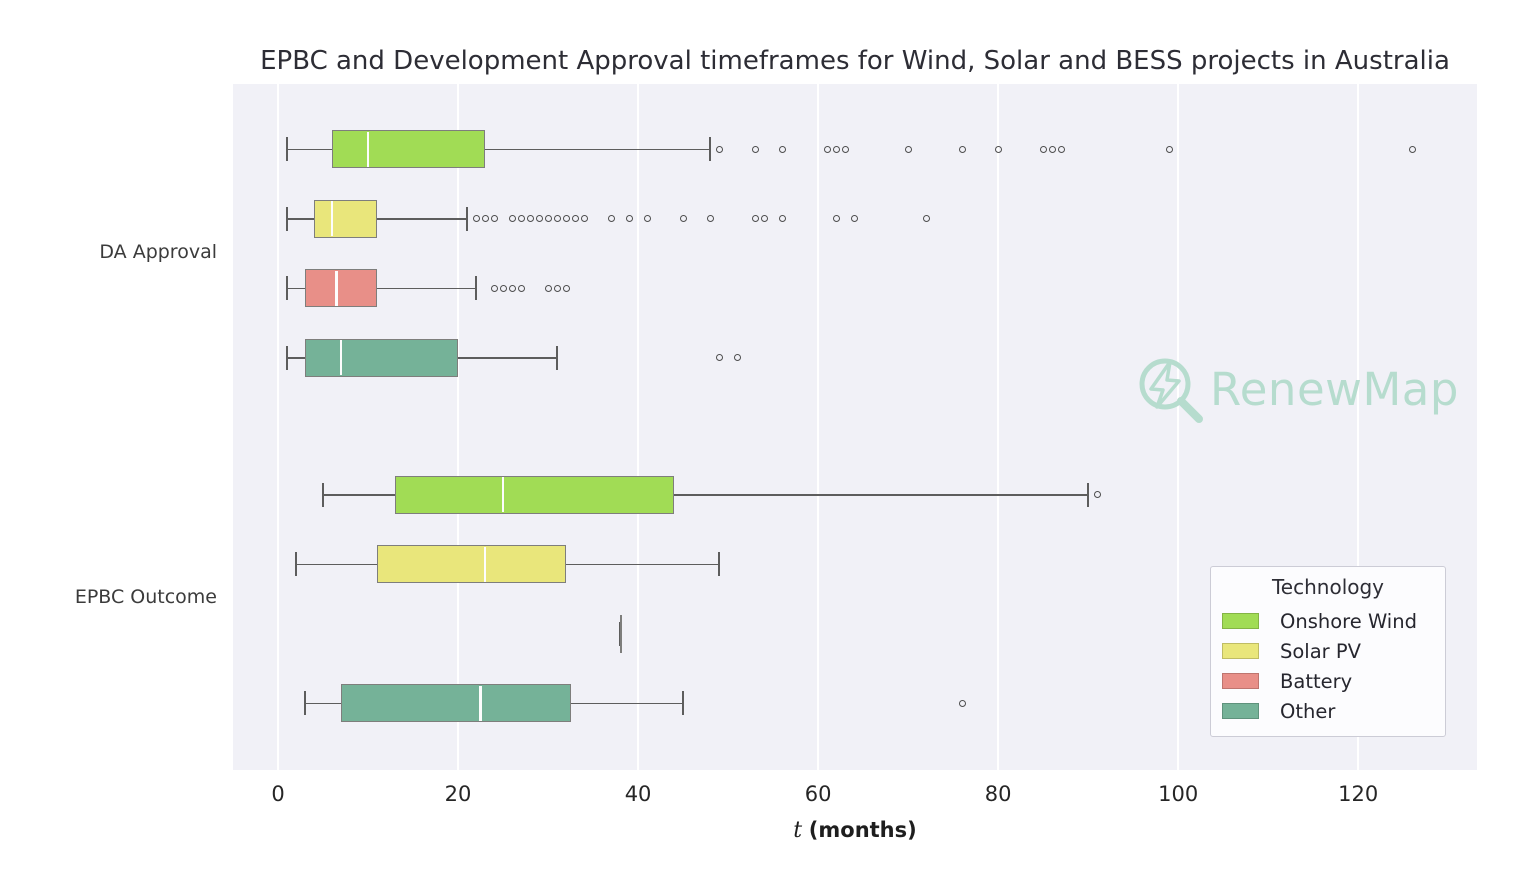 Image resolution: width=1535 pixels, height=894 pixels. What do you see at coordinates (278, 794) in the screenshot?
I see `x-tick-label: 0` at bounding box center [278, 794].